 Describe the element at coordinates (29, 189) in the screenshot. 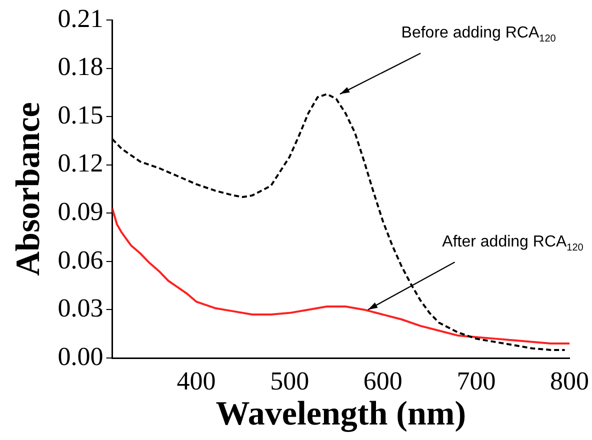

I see `y-axis-title: Absorbance` at that location.